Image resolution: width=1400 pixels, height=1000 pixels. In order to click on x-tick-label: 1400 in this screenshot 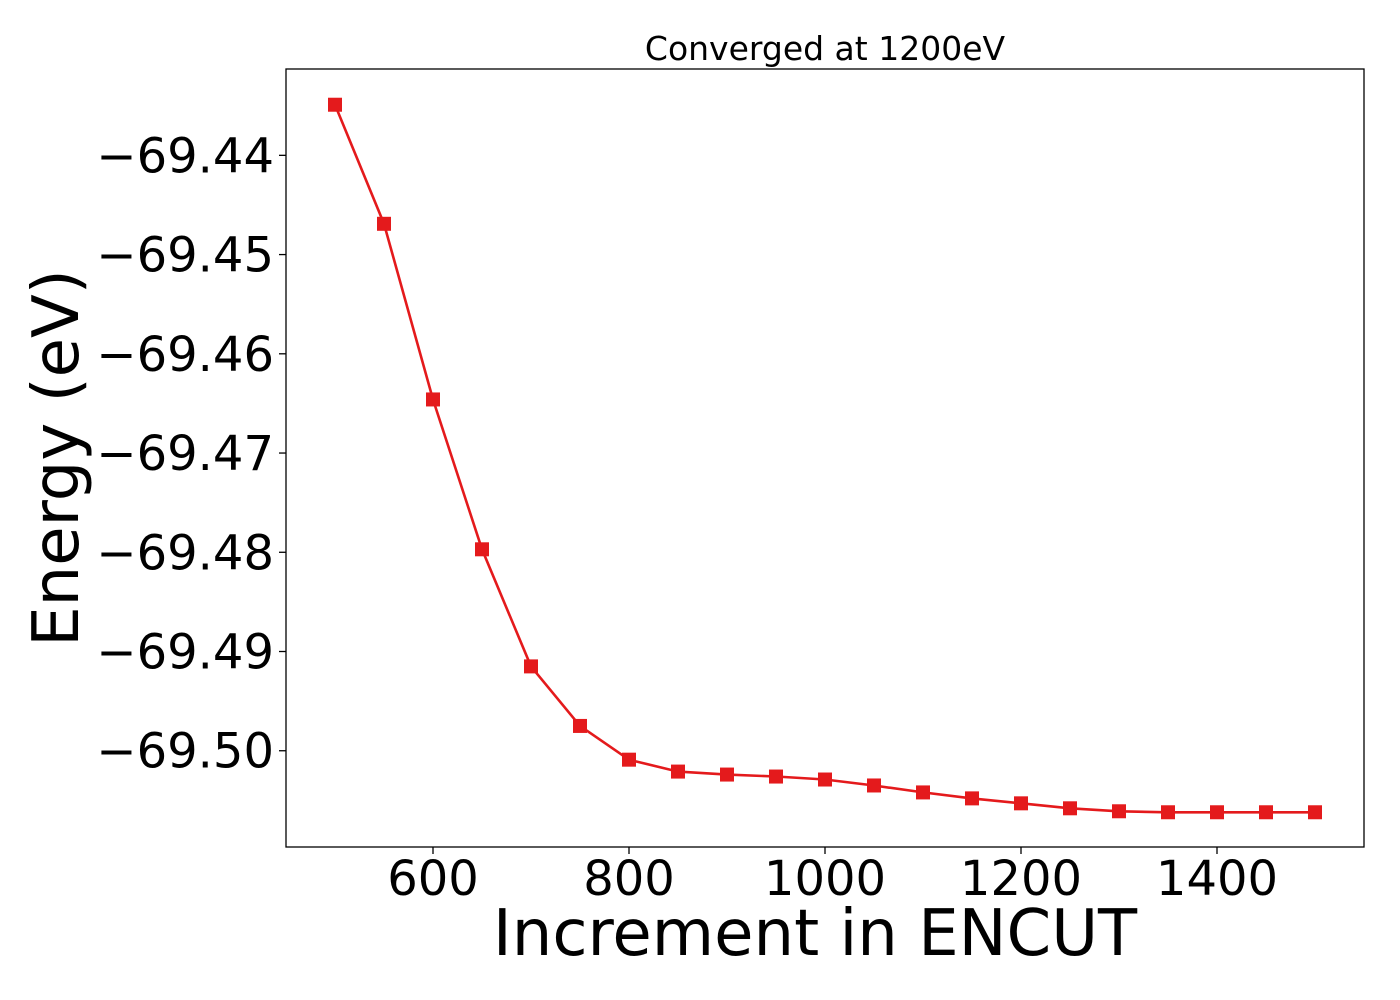, I will do `click(1217, 879)`.